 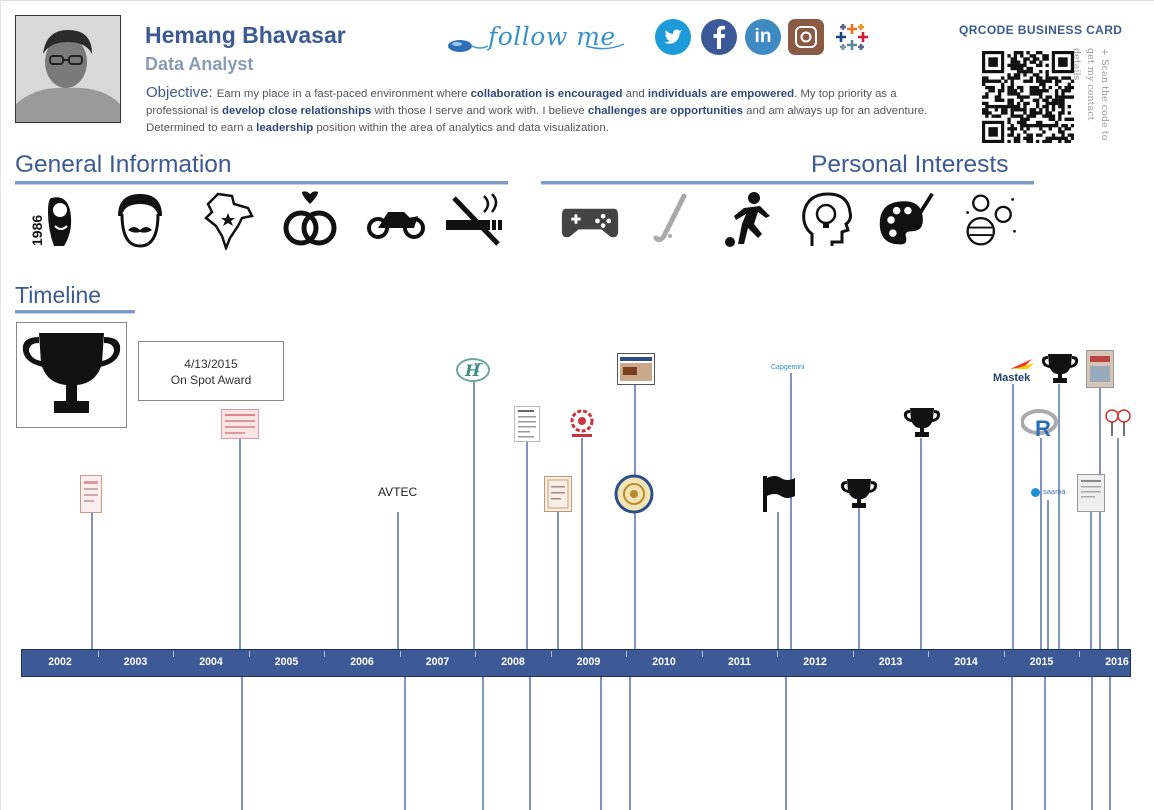 What do you see at coordinates (240, 426) in the screenshot?
I see `marksheet-marker` at bounding box center [240, 426].